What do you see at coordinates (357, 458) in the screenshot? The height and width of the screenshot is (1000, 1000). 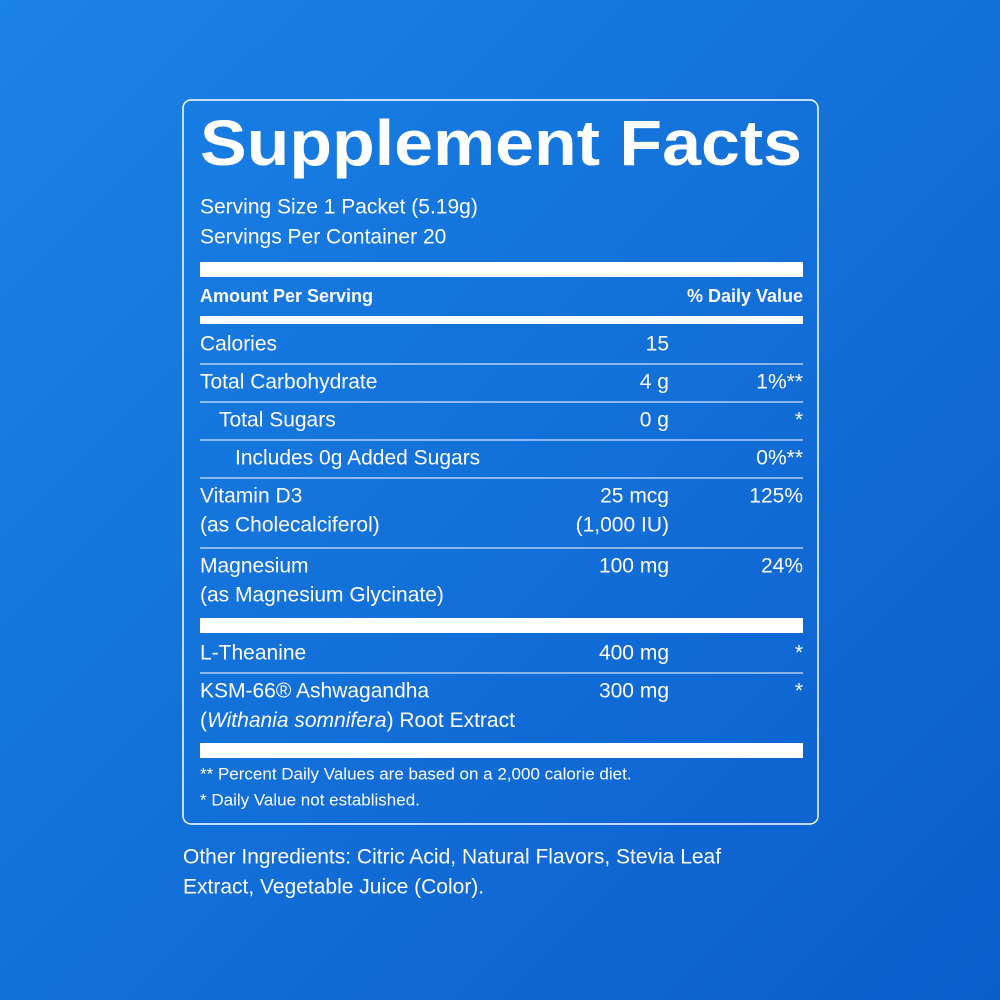 I see `row-label: Includes 0g Added Sugars` at bounding box center [357, 458].